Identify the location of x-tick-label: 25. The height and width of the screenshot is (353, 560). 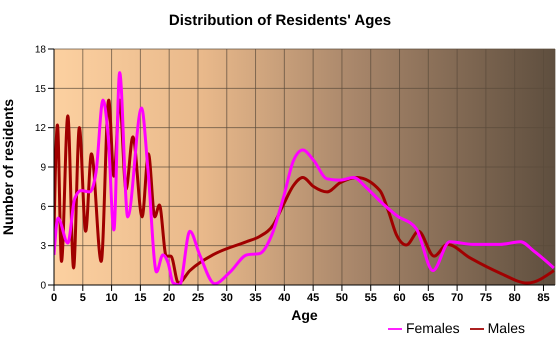
(198, 298).